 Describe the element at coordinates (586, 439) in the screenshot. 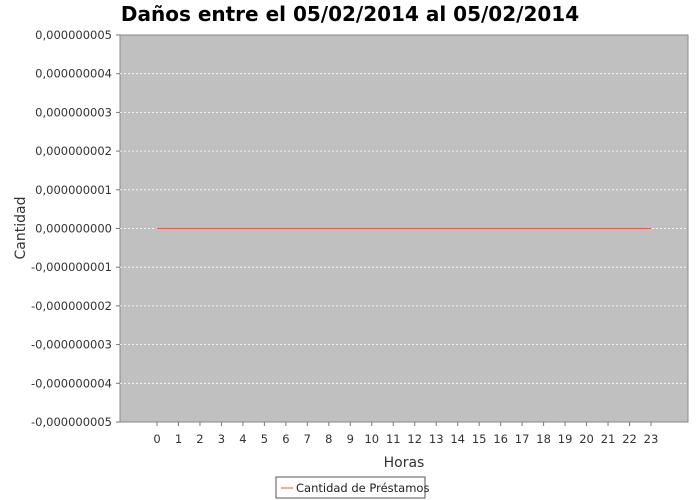

I see `x-tick-label: 20` at that location.